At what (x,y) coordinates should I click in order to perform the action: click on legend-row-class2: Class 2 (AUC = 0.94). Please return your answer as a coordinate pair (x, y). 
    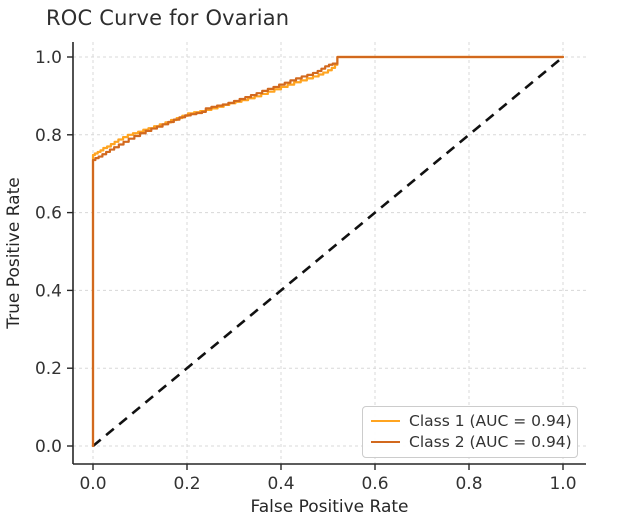
    Looking at the image, I should click on (471, 442).